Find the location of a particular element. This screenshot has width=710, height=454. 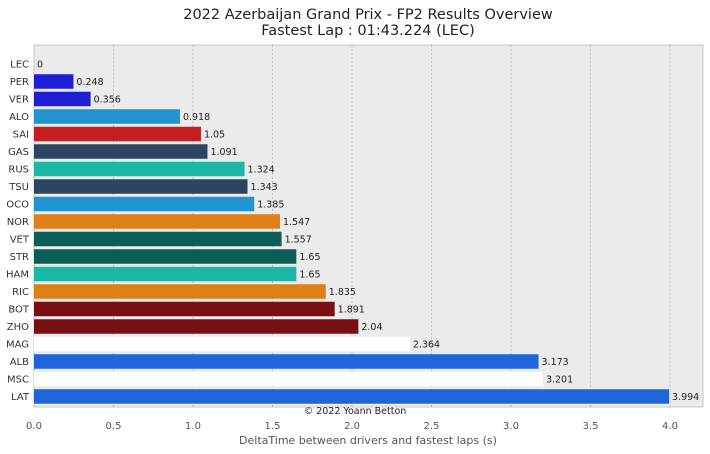

copyright-annotation: © 2022 Yoann Betton is located at coordinates (355, 411).